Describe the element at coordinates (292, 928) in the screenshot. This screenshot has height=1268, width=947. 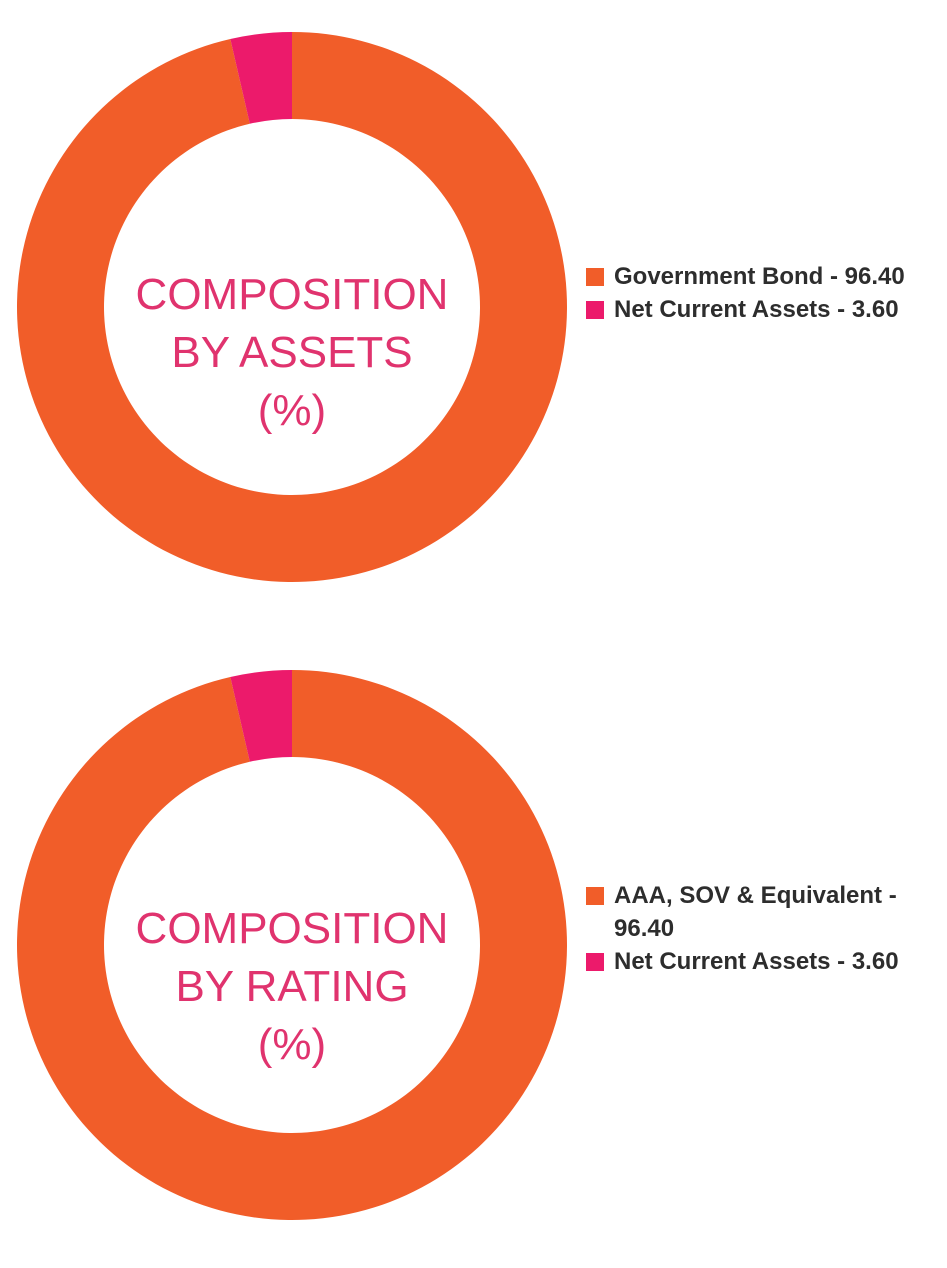
I see `rating-center-line-1: COMPOSITION` at that location.